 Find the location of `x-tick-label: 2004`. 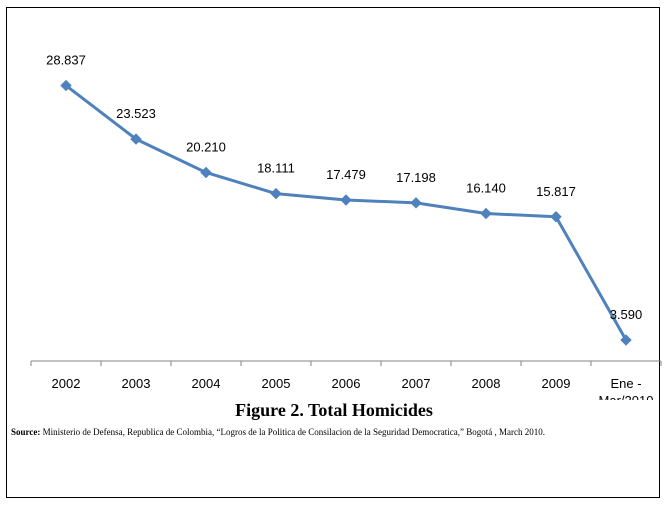

x-tick-label: 2004 is located at coordinates (206, 383).